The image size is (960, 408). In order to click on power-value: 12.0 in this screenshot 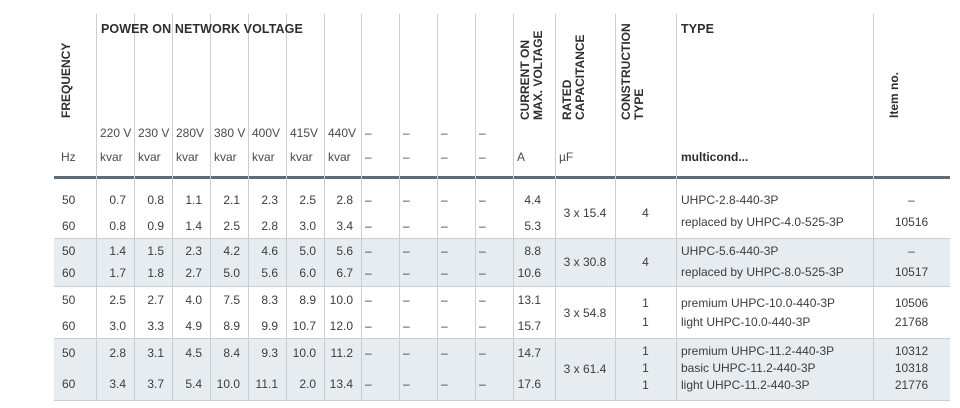, I will do `click(341, 326)`.